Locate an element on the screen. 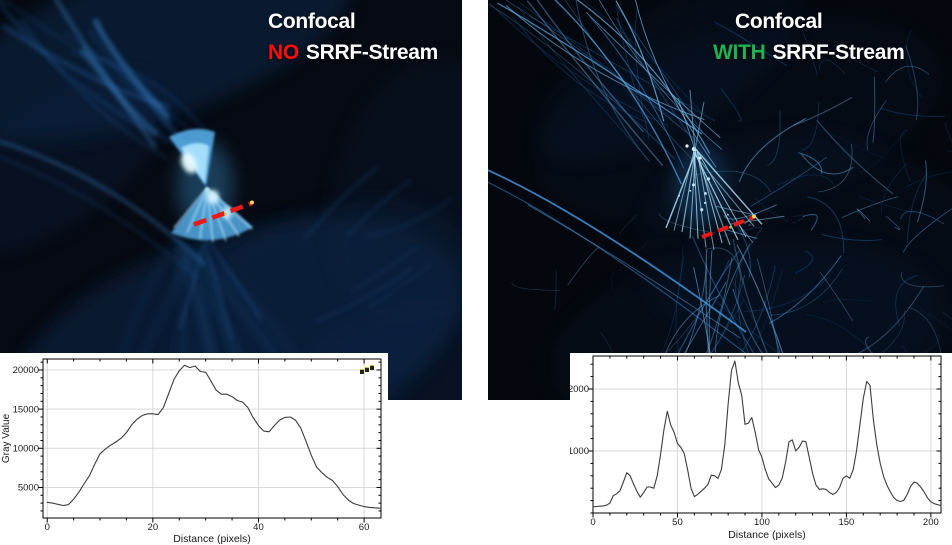 The height and width of the screenshot is (545, 952). right-image-title: Confocal WITH SRRF-Stream is located at coordinates (809, 37).